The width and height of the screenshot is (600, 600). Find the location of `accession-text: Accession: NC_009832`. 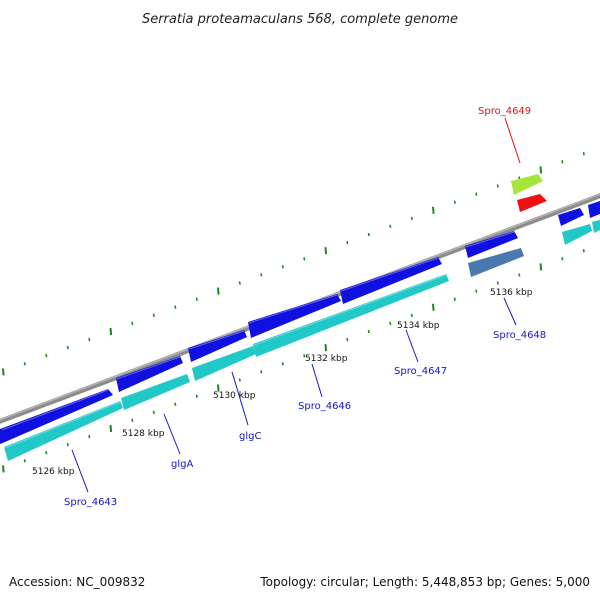

accession-text: Accession: NC_009832 is located at coordinates (77, 582).